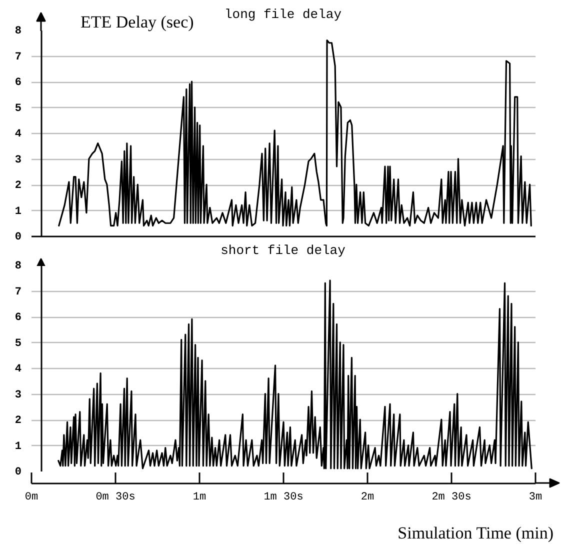  Describe the element at coordinates (283, 14) in the screenshot. I see `chart-title: long file delay` at that location.